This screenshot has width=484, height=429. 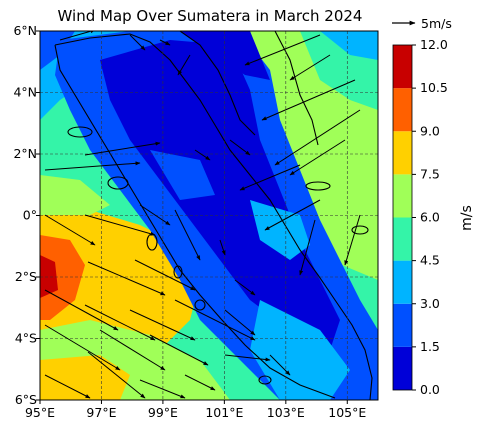 I want to click on colorbar-tick-label: 7.5, so click(x=430, y=173).